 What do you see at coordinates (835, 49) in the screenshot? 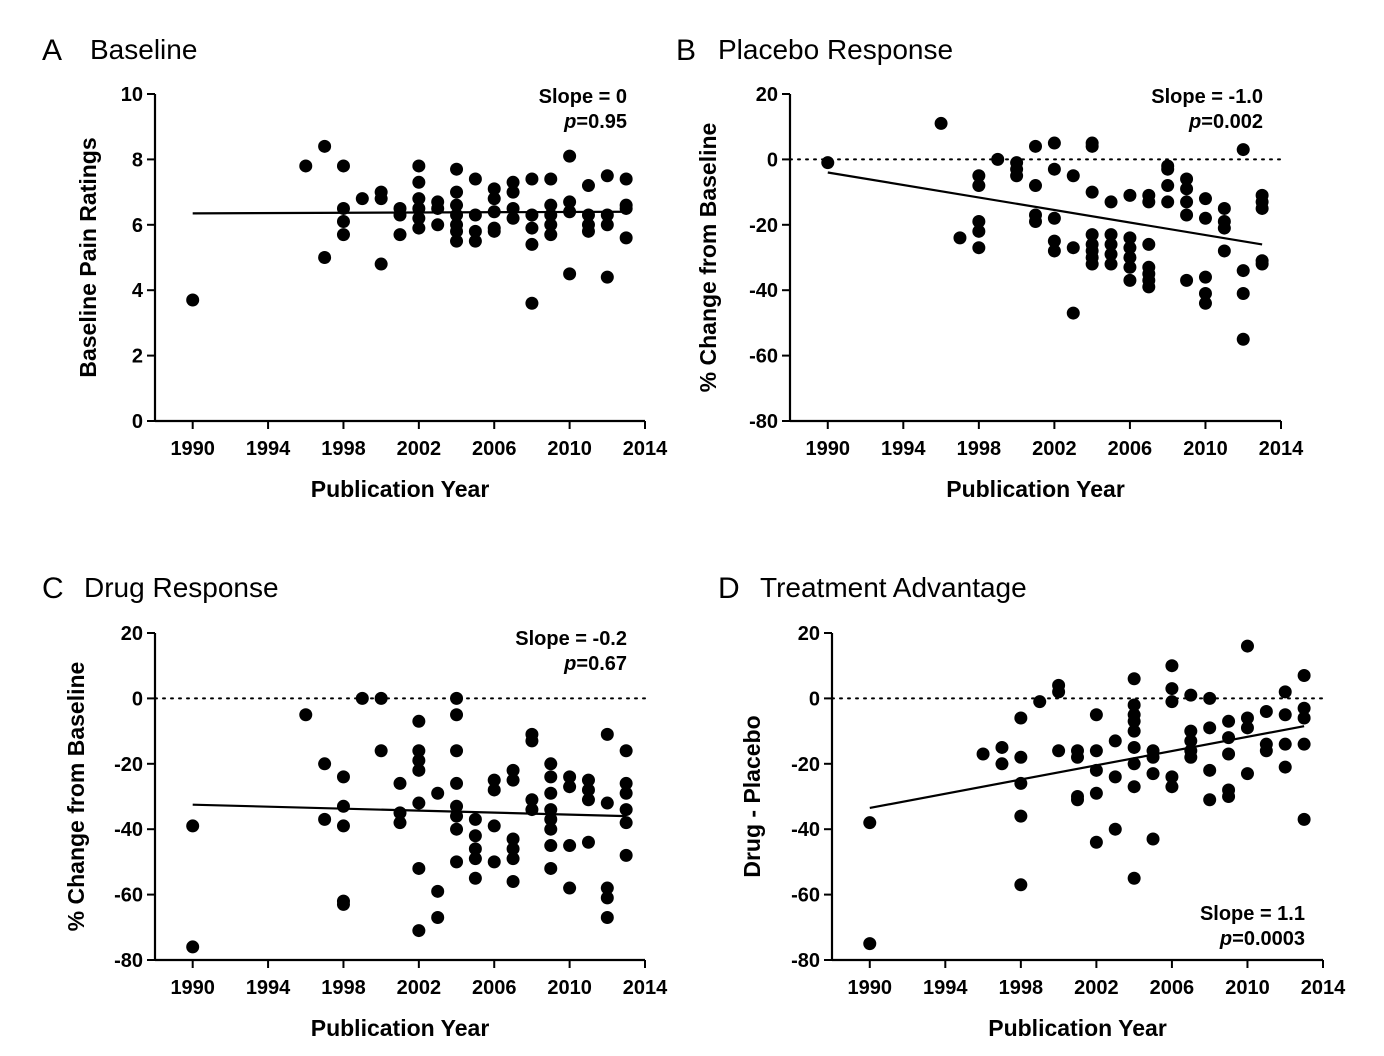
I see `panel-title: Placebo Response` at bounding box center [835, 49].